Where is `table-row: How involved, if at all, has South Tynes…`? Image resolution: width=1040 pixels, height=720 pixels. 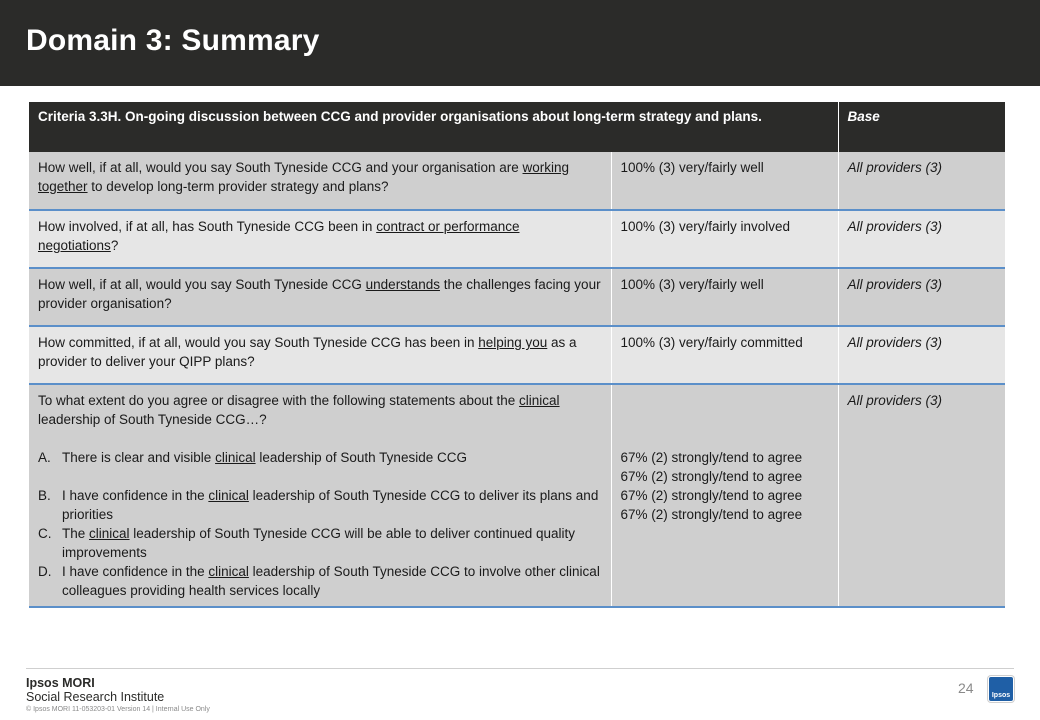 table-row: How involved, if at all, has South Tynes… is located at coordinates (517, 239).